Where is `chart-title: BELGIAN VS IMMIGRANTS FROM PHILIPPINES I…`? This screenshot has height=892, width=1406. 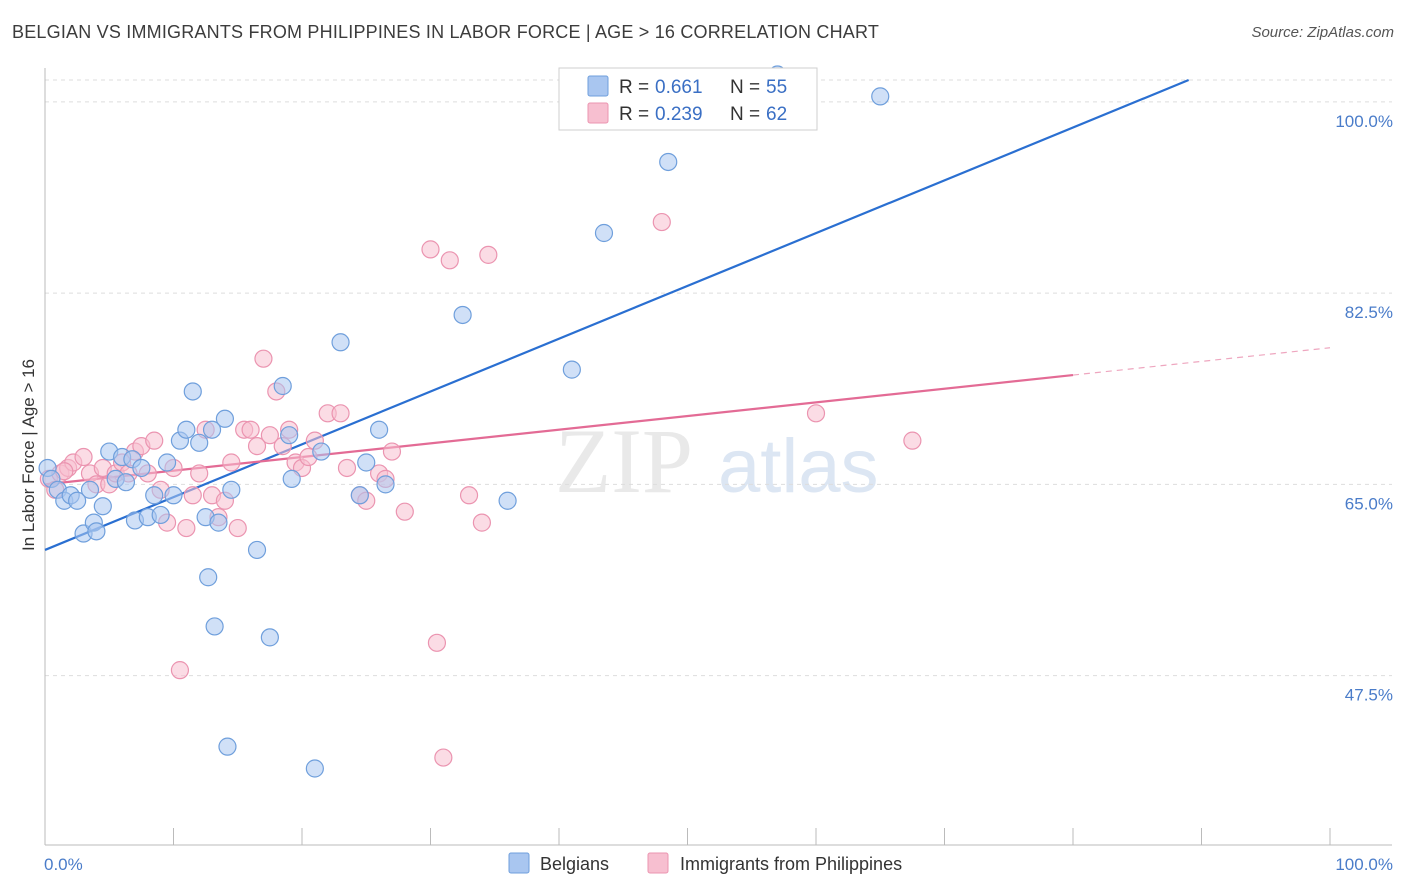
chart-title: BELGIAN VS IMMIGRANTS FROM PHILIPPINES I… is located at coordinates (446, 32).